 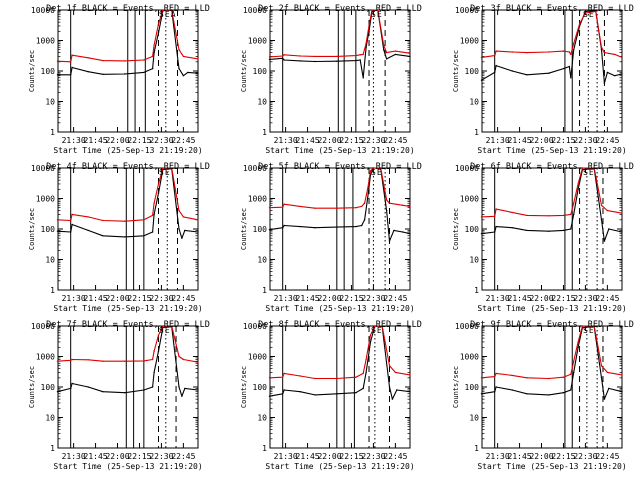 I want to click on plot-frame, so click(x=128, y=229).